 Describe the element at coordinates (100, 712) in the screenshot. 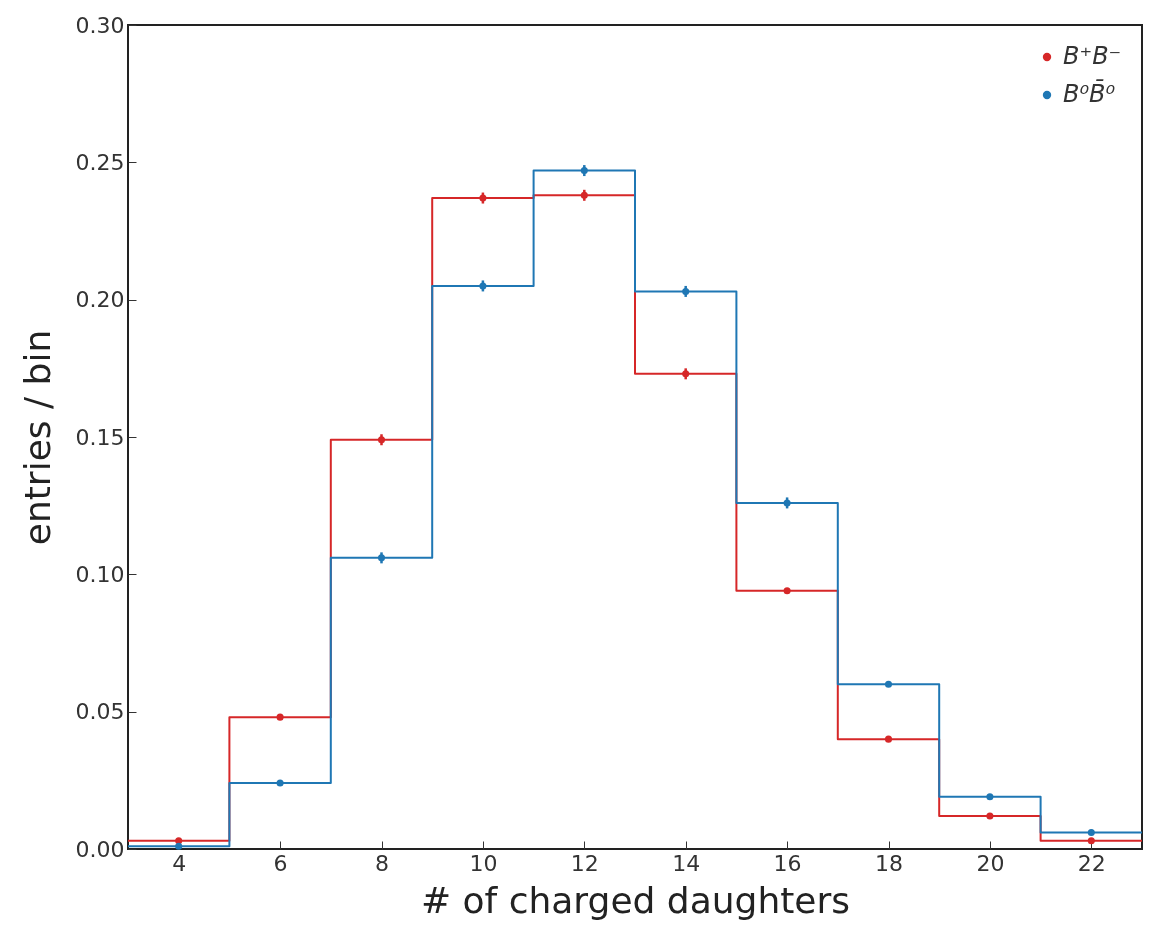

I see `y-tick-label: 0.05` at that location.